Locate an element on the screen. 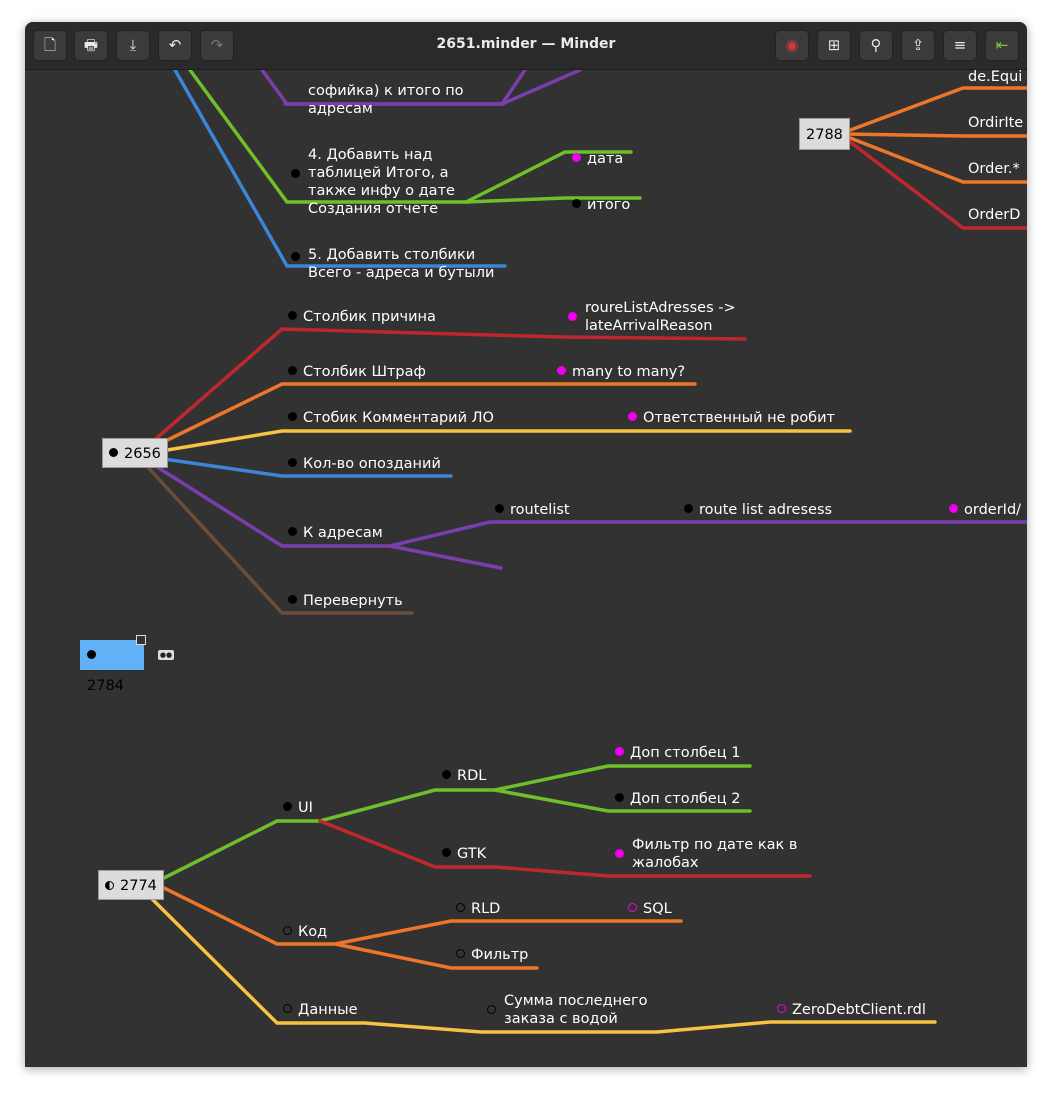  node-sum-last: Сумма последнего заказа с водой is located at coordinates (567, 1010).